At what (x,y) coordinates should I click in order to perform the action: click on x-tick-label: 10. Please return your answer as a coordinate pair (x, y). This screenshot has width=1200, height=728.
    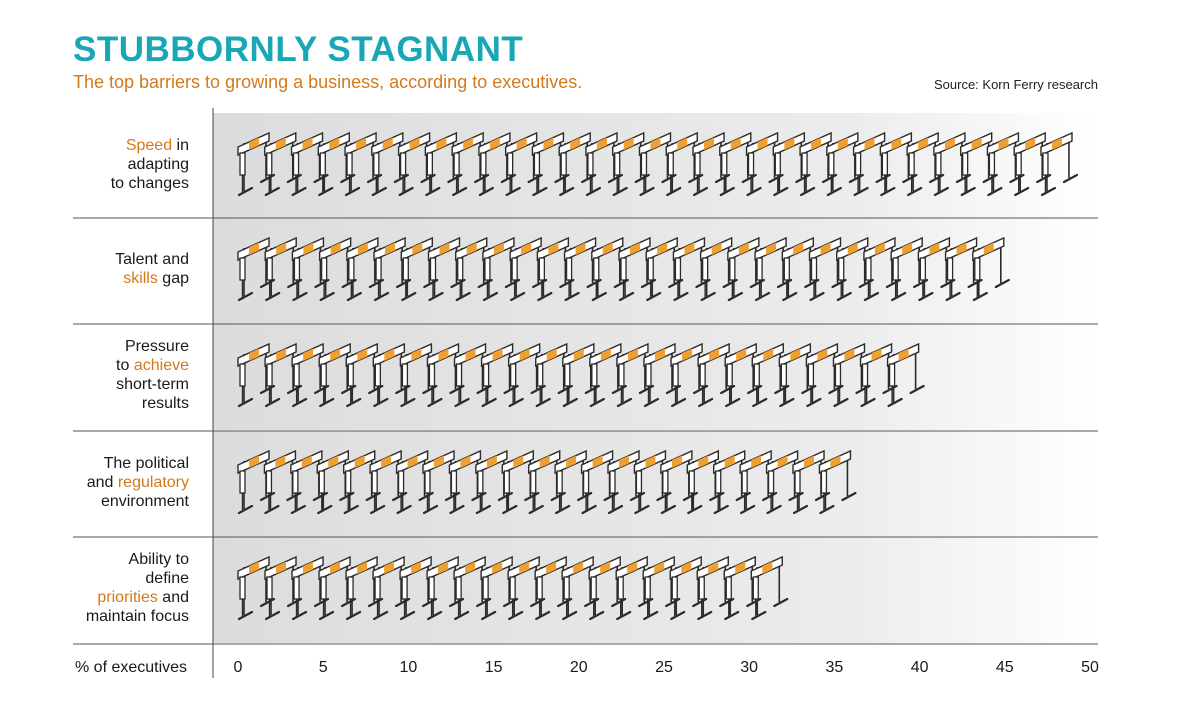
    Looking at the image, I should click on (408, 667).